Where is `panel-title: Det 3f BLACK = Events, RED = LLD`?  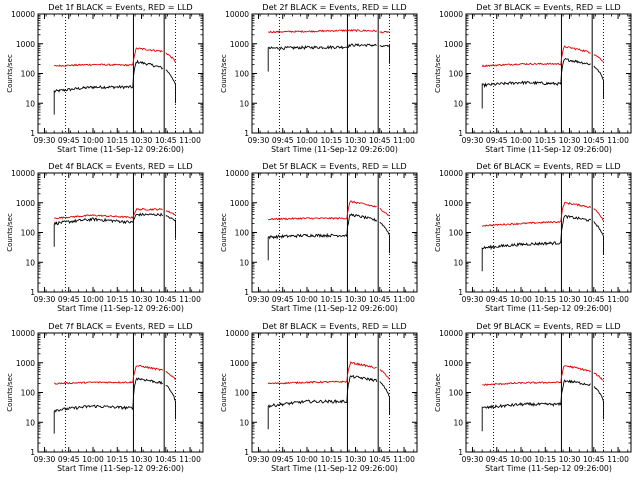 panel-title: Det 3f BLACK = Events, RED = LLD is located at coordinates (548, 7).